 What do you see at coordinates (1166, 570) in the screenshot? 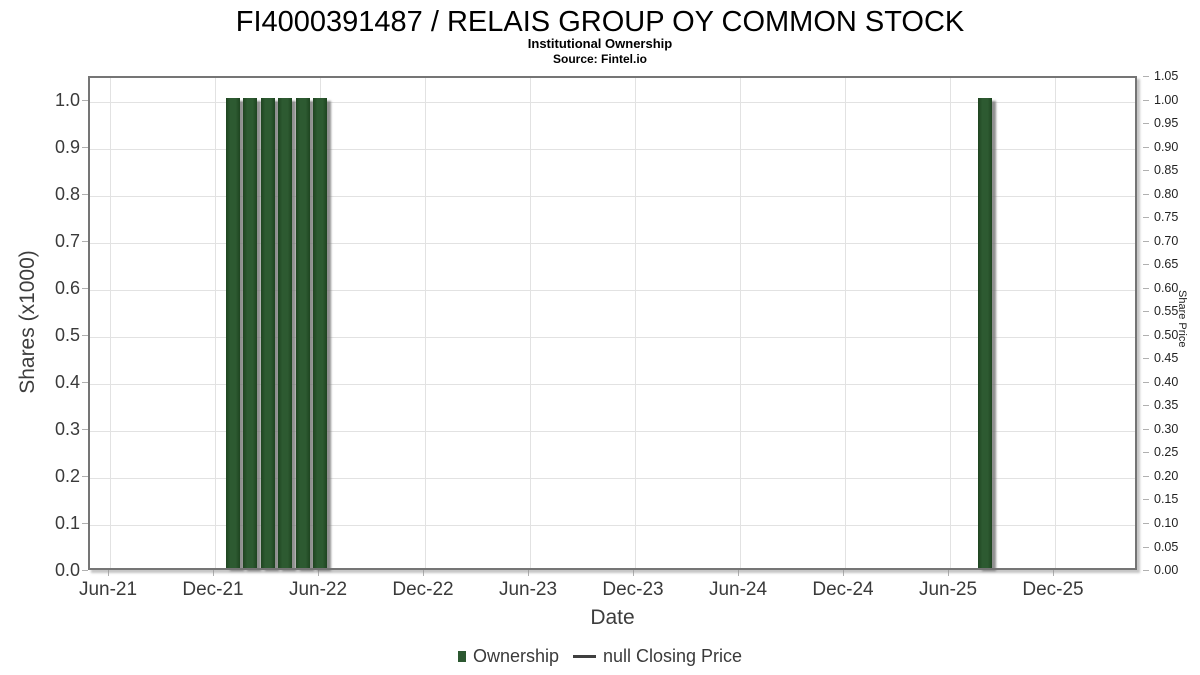
I see `y-right-tick-label: 0.00` at bounding box center [1166, 570].